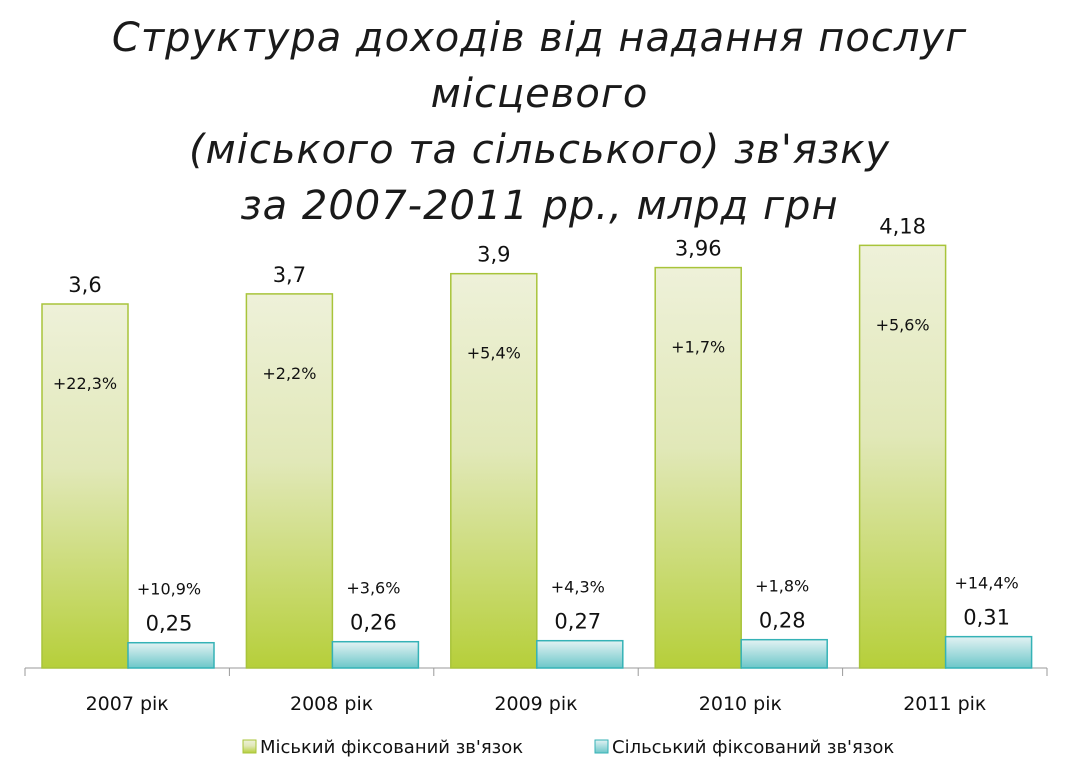  Describe the element at coordinates (698, 249) in the screenshot. I see `value-label-city: 3,96` at that location.